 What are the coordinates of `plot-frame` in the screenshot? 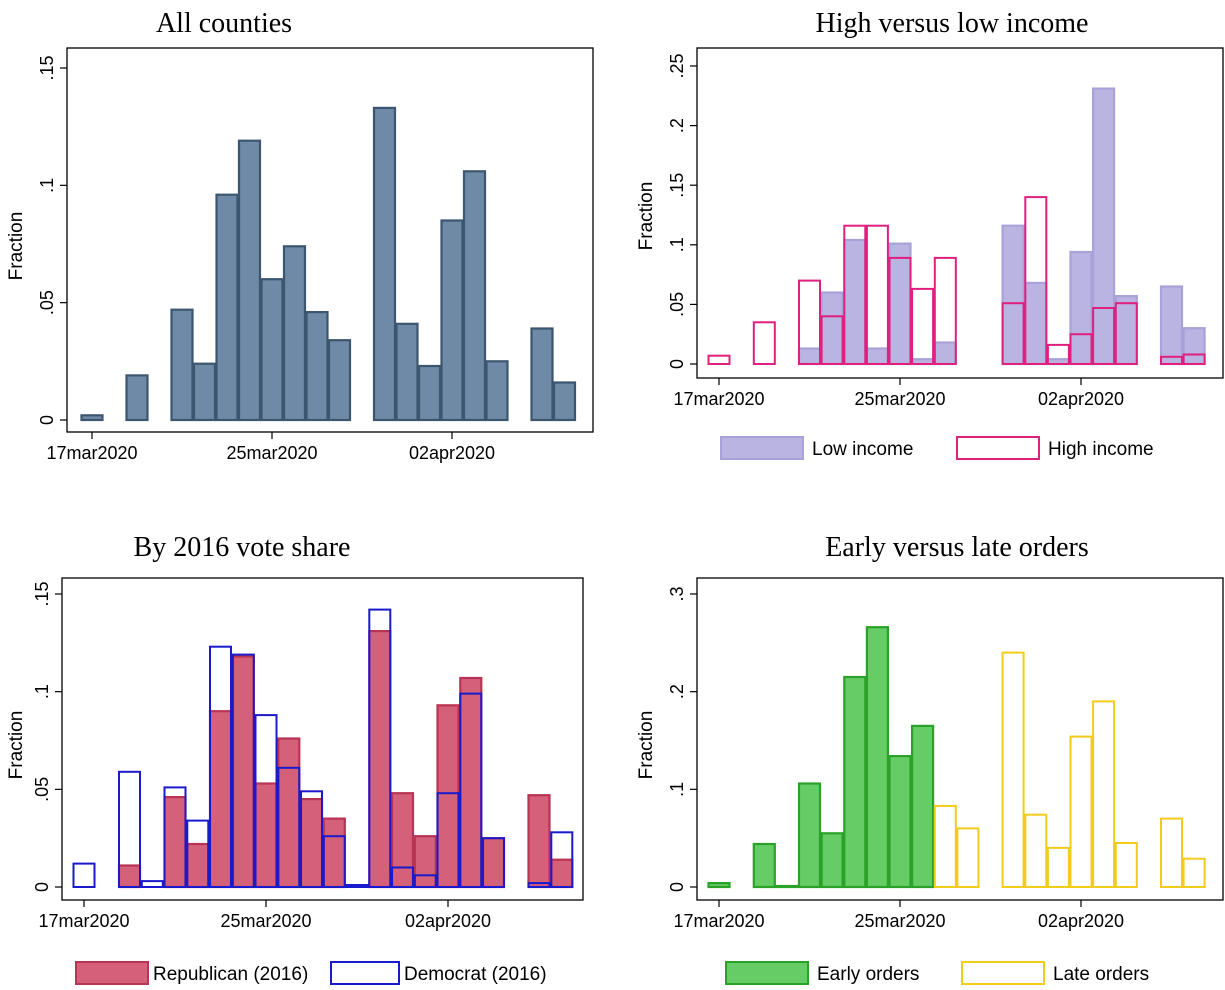 It's located at (960, 213).